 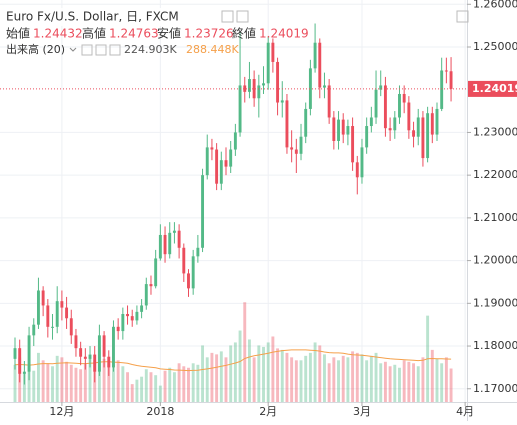 What do you see at coordinates (58, 34) in the screenshot?
I see `ohlc-value: 1.24432` at bounding box center [58, 34].